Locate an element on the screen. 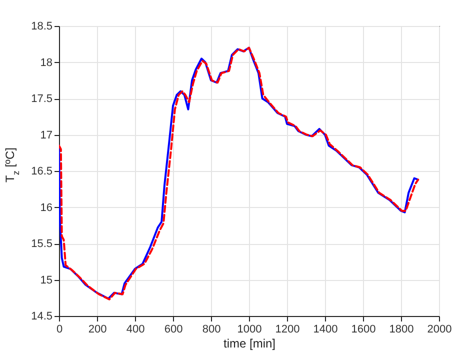 The width and height of the screenshot is (474, 355). x-tick-label: 2000 is located at coordinates (439, 330).